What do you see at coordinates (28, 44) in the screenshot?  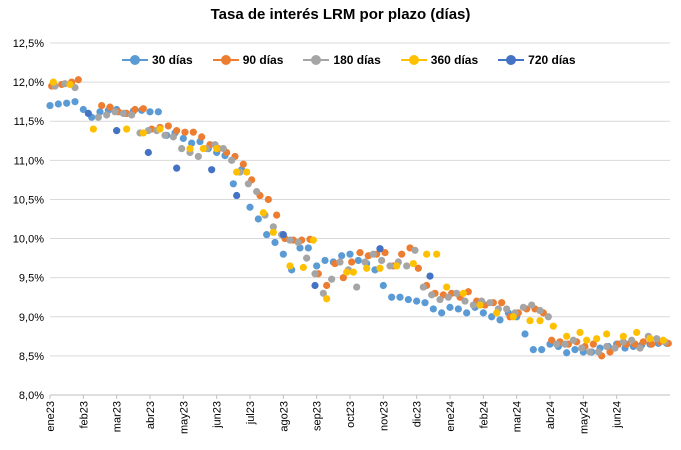 I see `y-tick-label: 12,5%` at bounding box center [28, 44].